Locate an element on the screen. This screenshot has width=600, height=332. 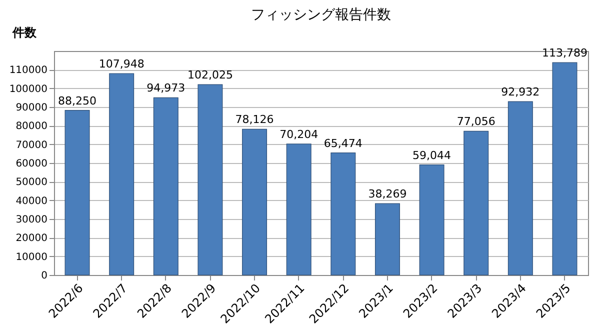
y-tick-label: 60000 is located at coordinates (32, 164).